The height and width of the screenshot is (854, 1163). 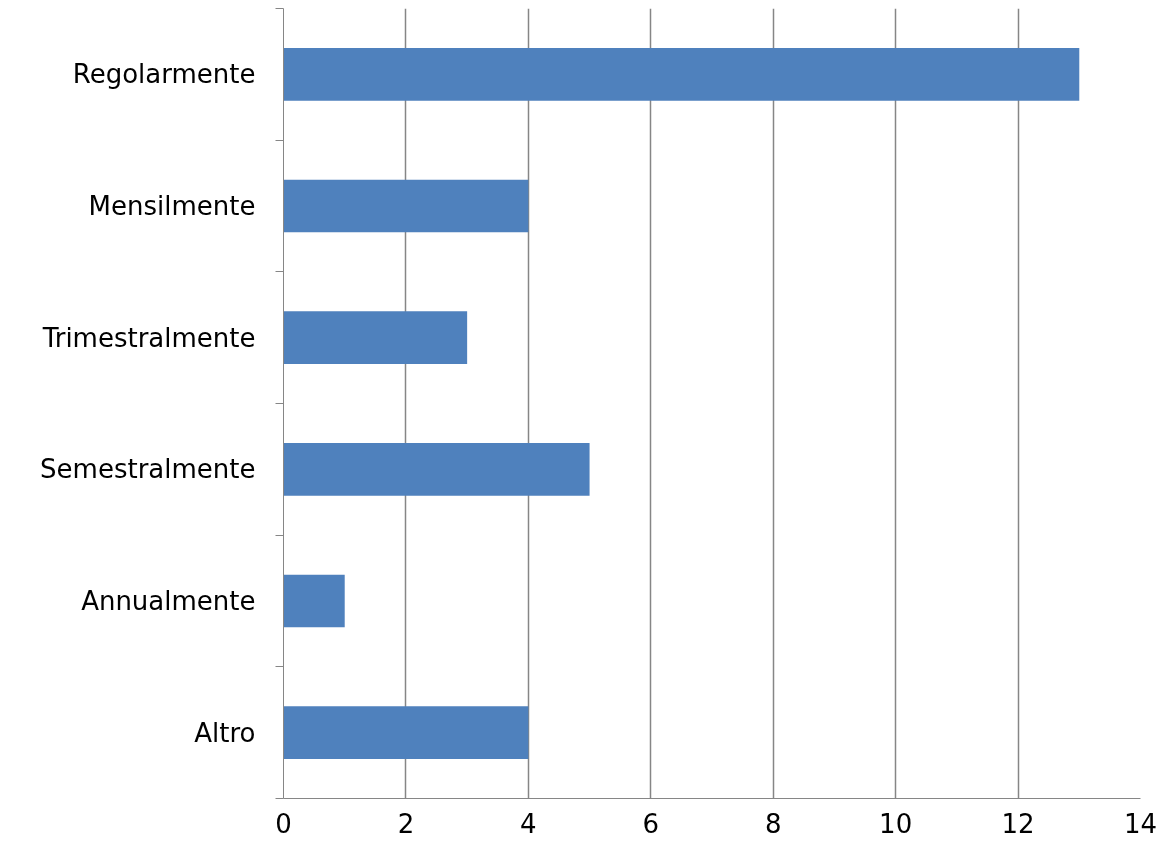 What do you see at coordinates (148, 337) in the screenshot?
I see `y-tick-label: Trimestralmente` at bounding box center [148, 337].